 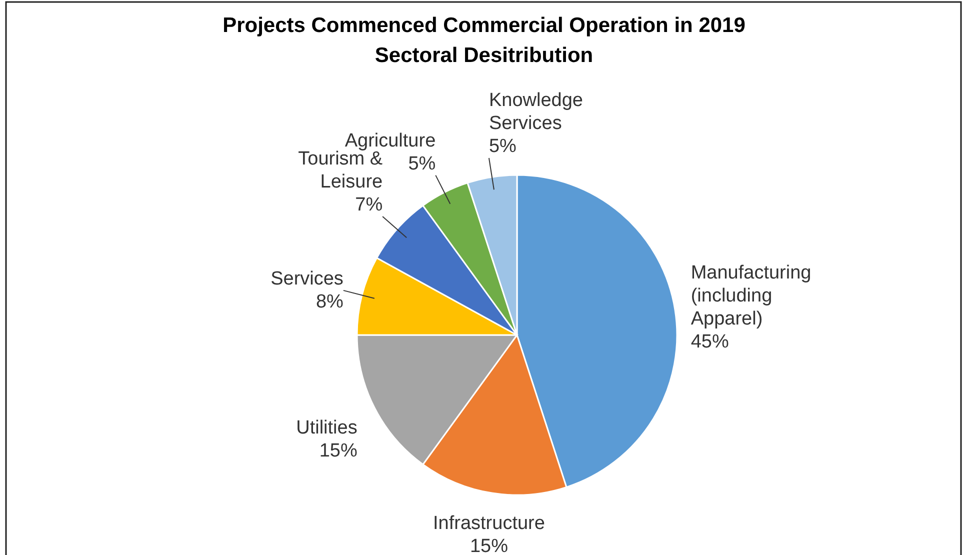 I want to click on chart-subtitle: Sectoral Desitribution, so click(x=484, y=55).